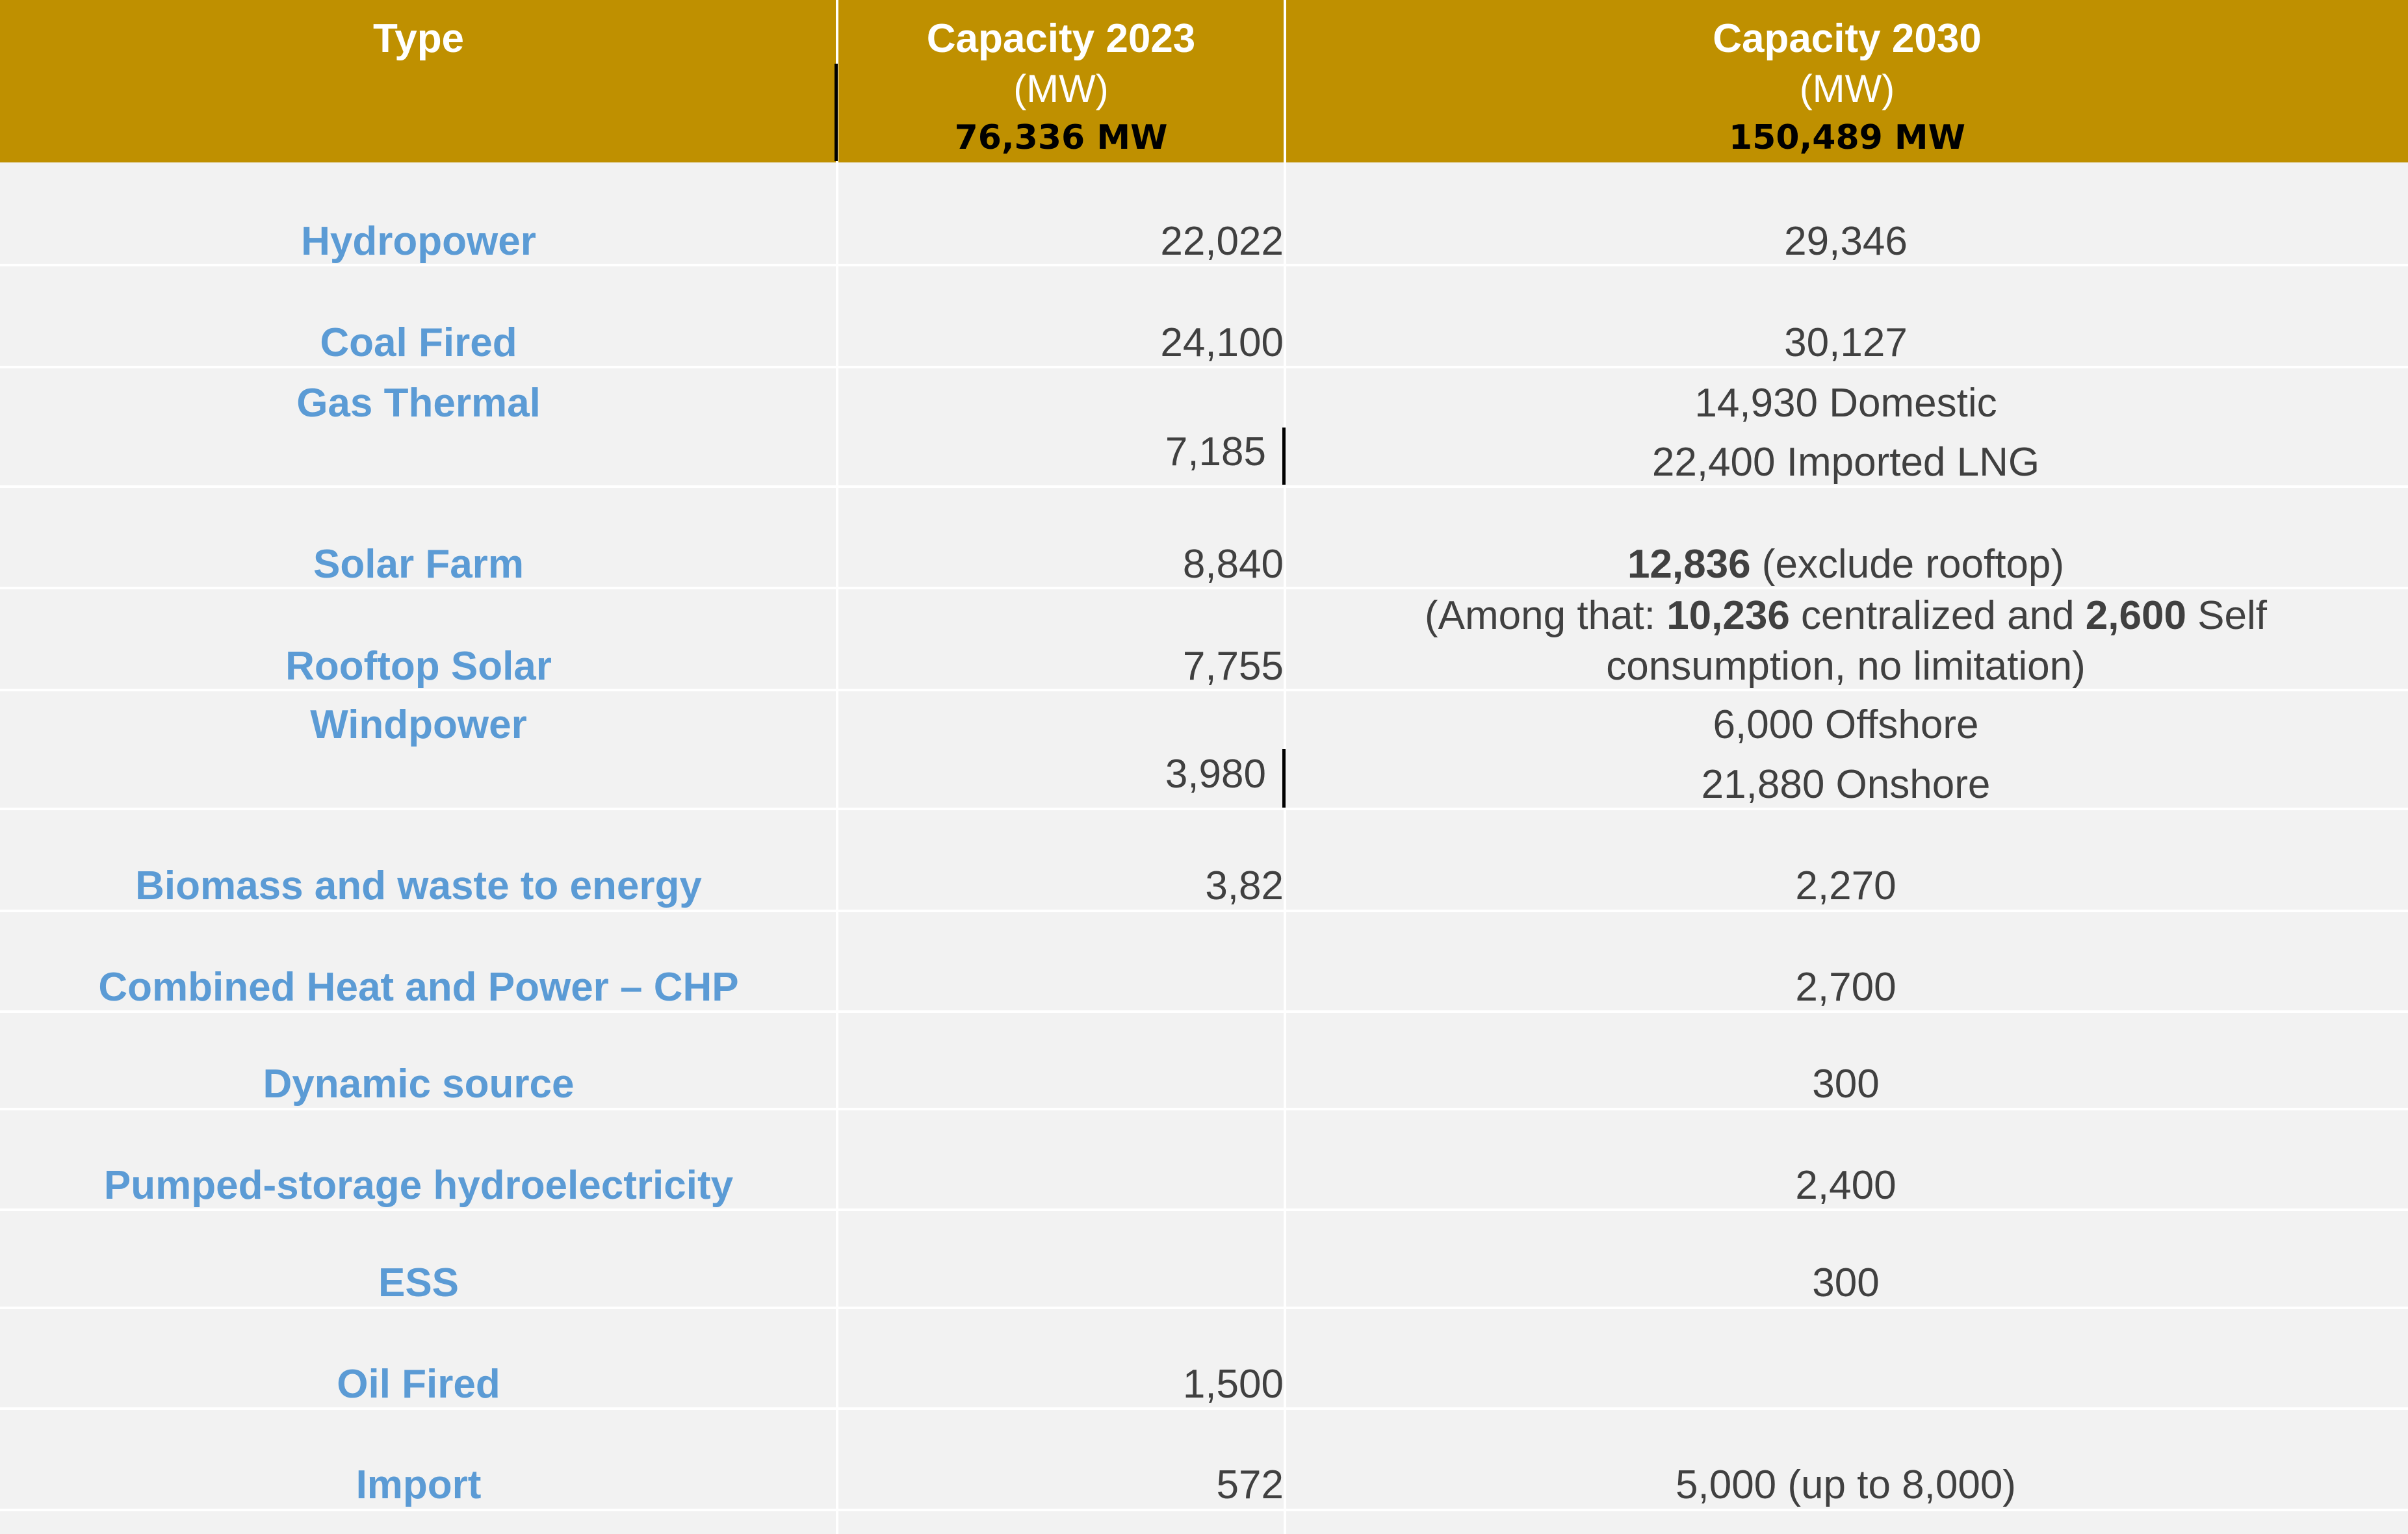 This screenshot has width=2408, height=1534. I want to click on row-value-2023: 8,840, so click(1233, 564).